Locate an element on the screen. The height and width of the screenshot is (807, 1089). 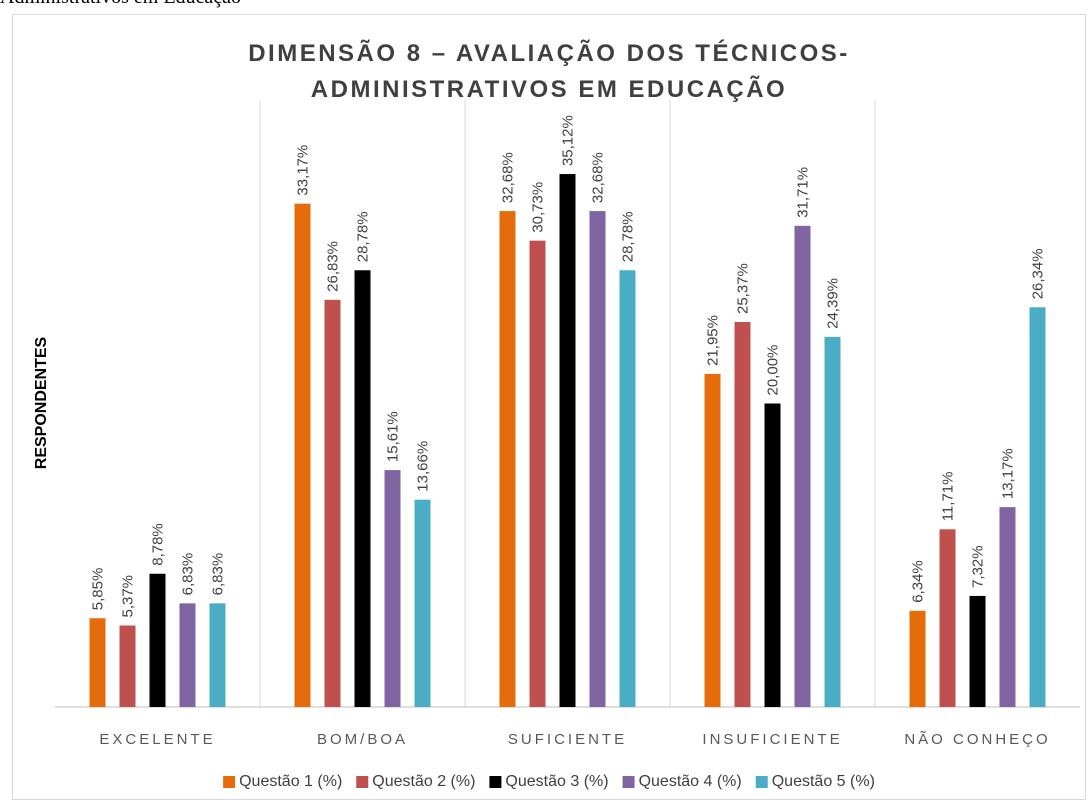
value-label: 35,12% is located at coordinates (567, 140).